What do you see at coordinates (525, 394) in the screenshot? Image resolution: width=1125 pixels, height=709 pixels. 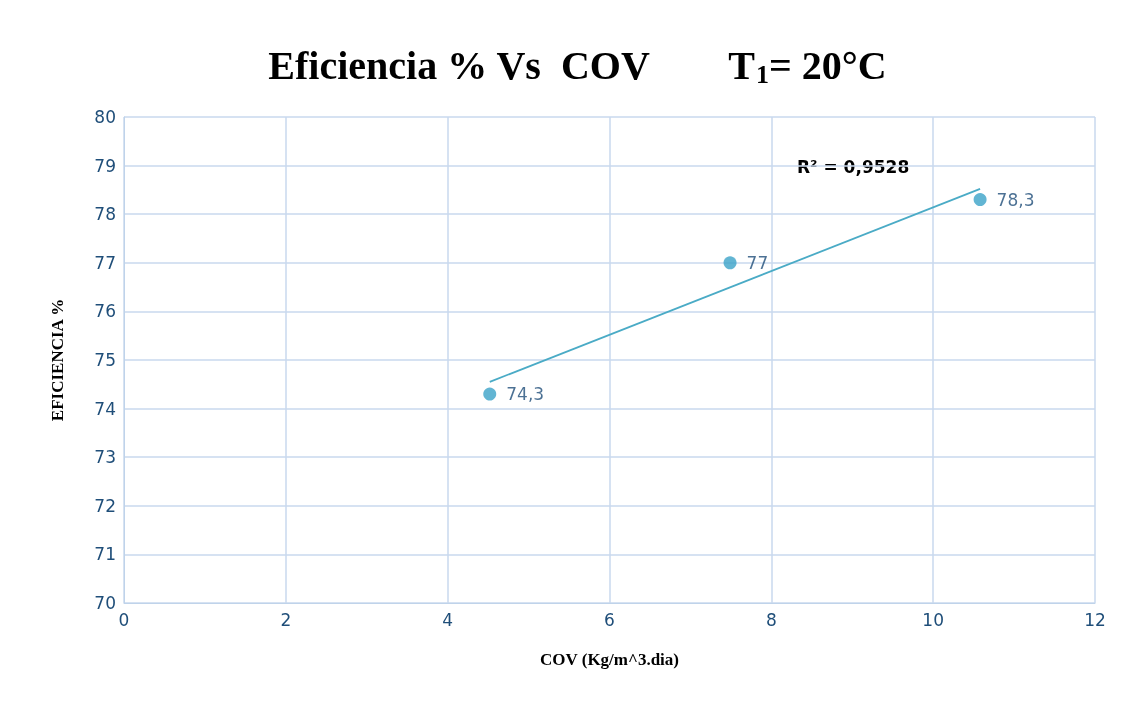 I see `data-label: 74,3` at bounding box center [525, 394].